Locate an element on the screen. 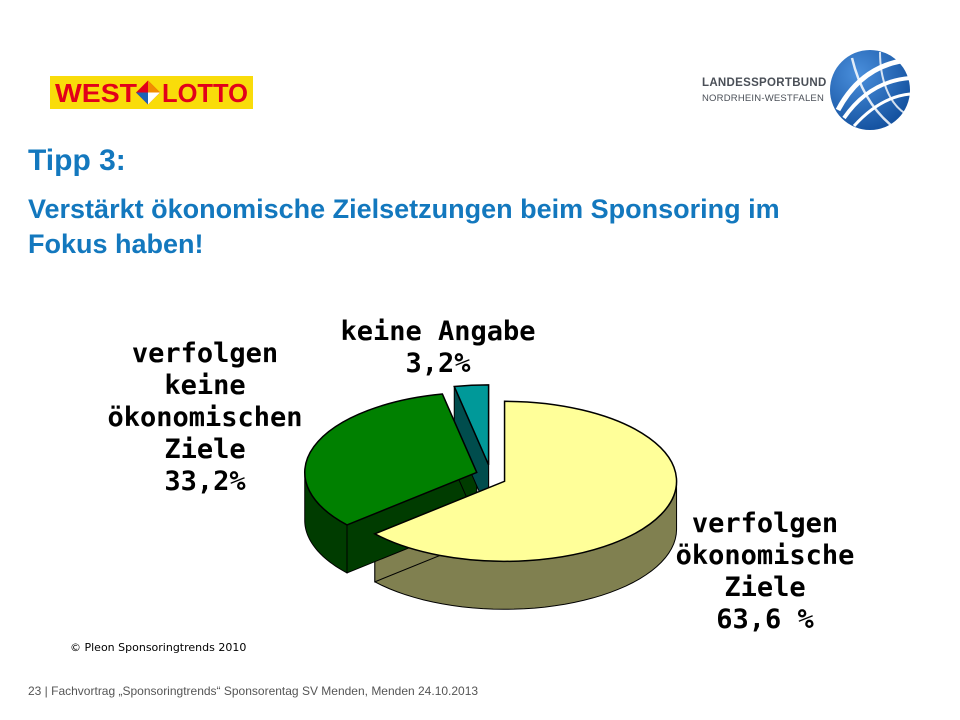 The height and width of the screenshot is (720, 960). westlotto-diamond-icon is located at coordinates (148, 92).